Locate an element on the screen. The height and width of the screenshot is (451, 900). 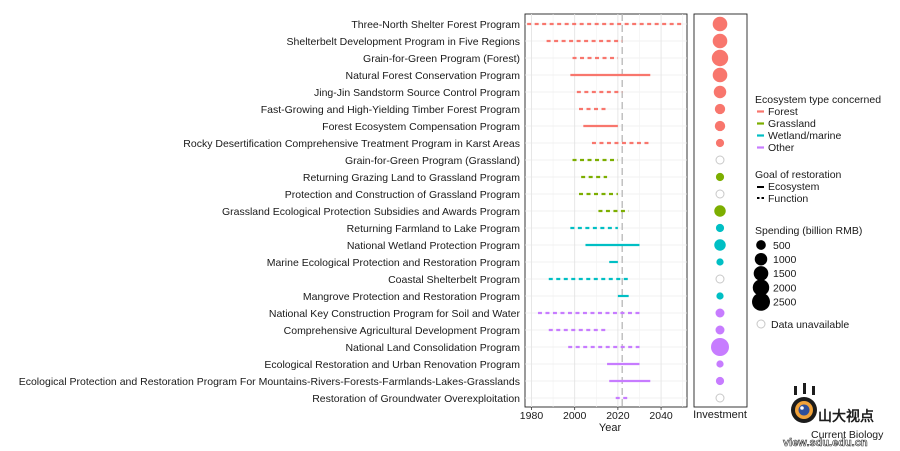
legend-goal-title: Goal of restoration is located at coordinates (798, 175).